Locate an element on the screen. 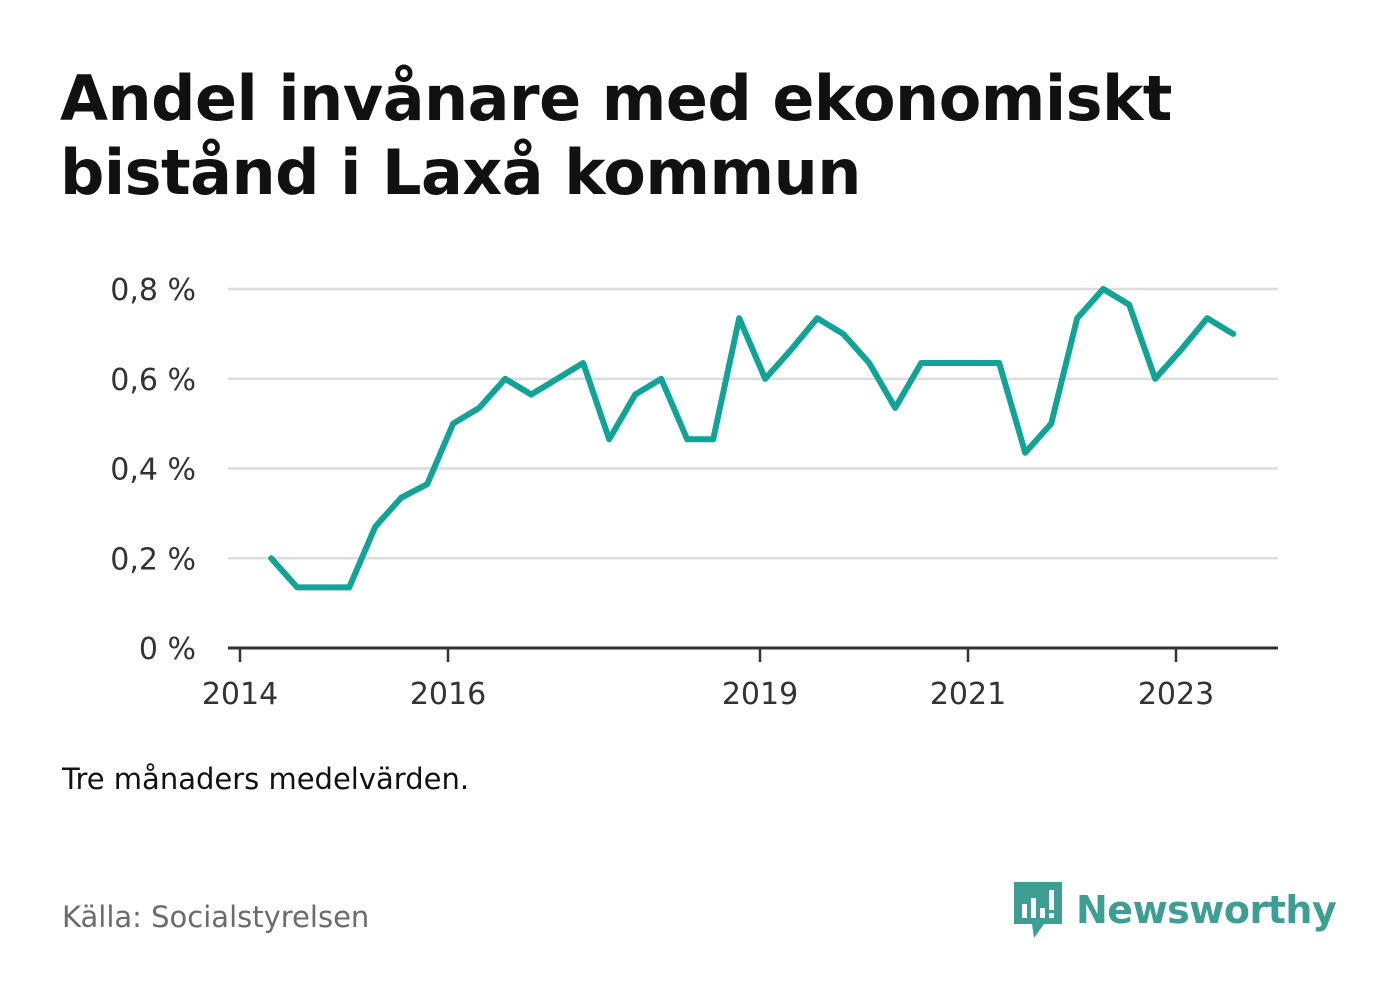  y-tick-label: 0,2 % is located at coordinates (153, 559).